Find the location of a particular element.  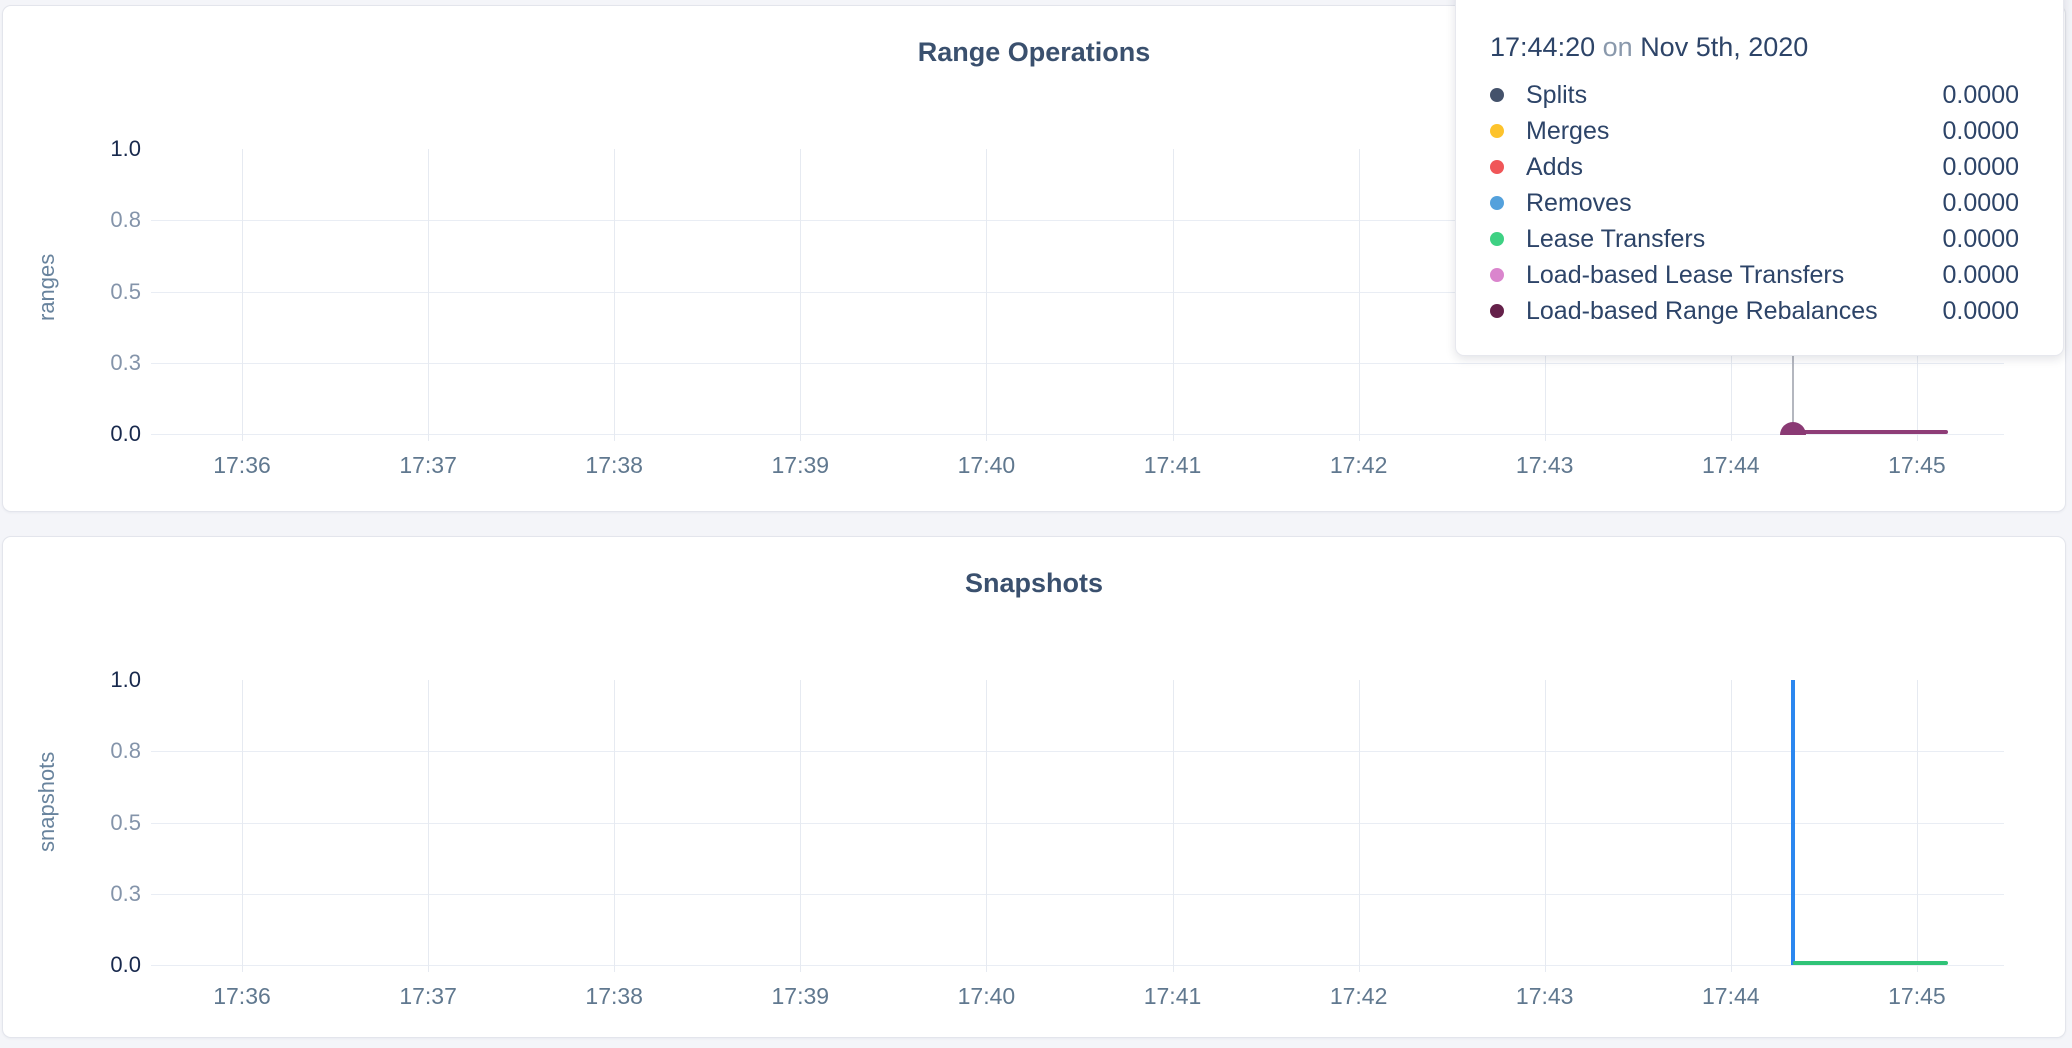

tooltip-time: 17:44:20 is located at coordinates (1543, 47).